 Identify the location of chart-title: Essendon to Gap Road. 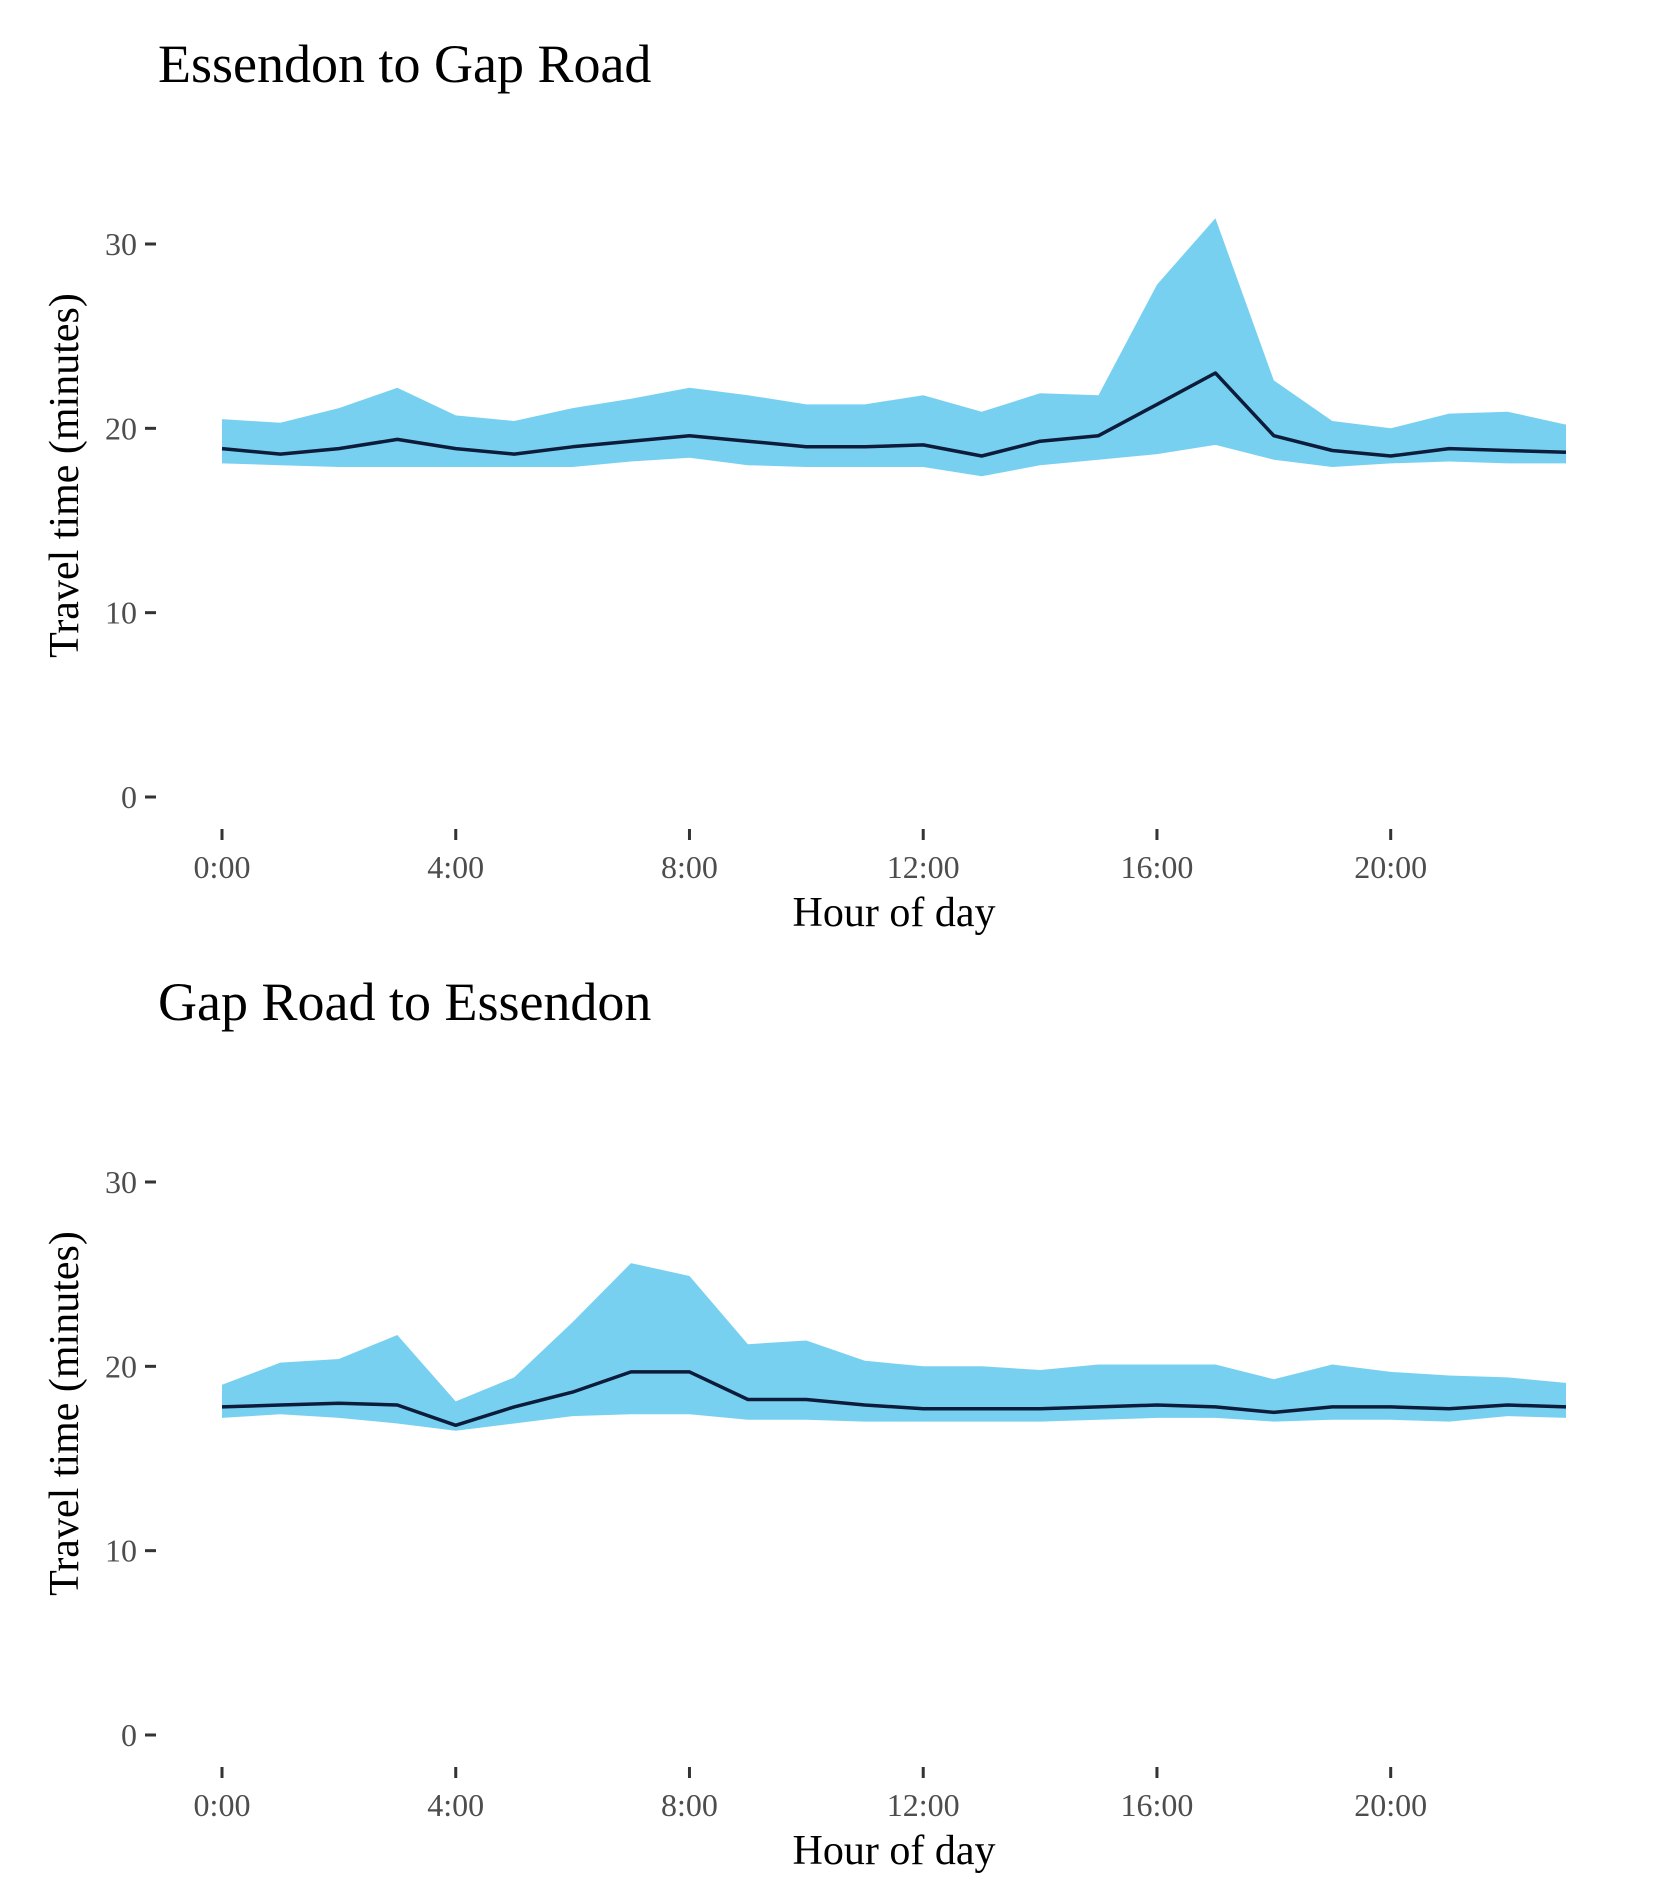
(404, 64).